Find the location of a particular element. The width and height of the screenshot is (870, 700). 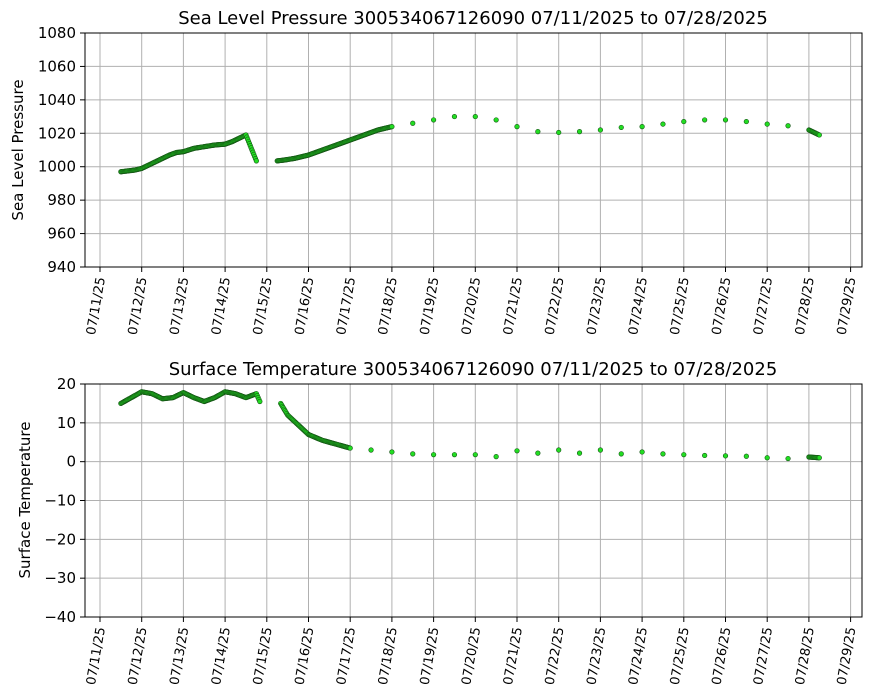

y-tick-label: 1020 is located at coordinates (57, 133).